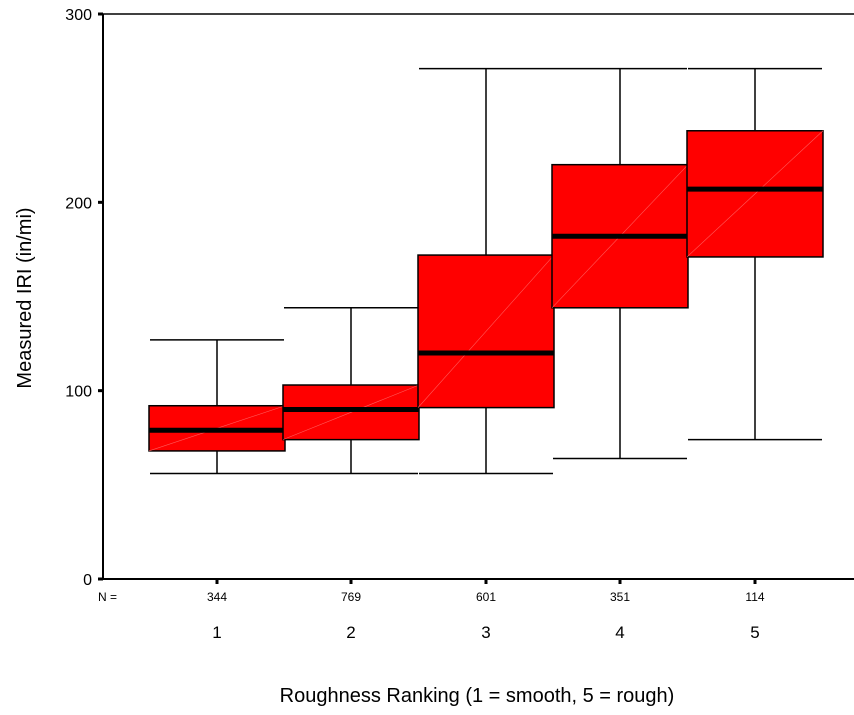 The height and width of the screenshot is (715, 854). What do you see at coordinates (620, 597) in the screenshot?
I see `n-count-label: 351` at bounding box center [620, 597].